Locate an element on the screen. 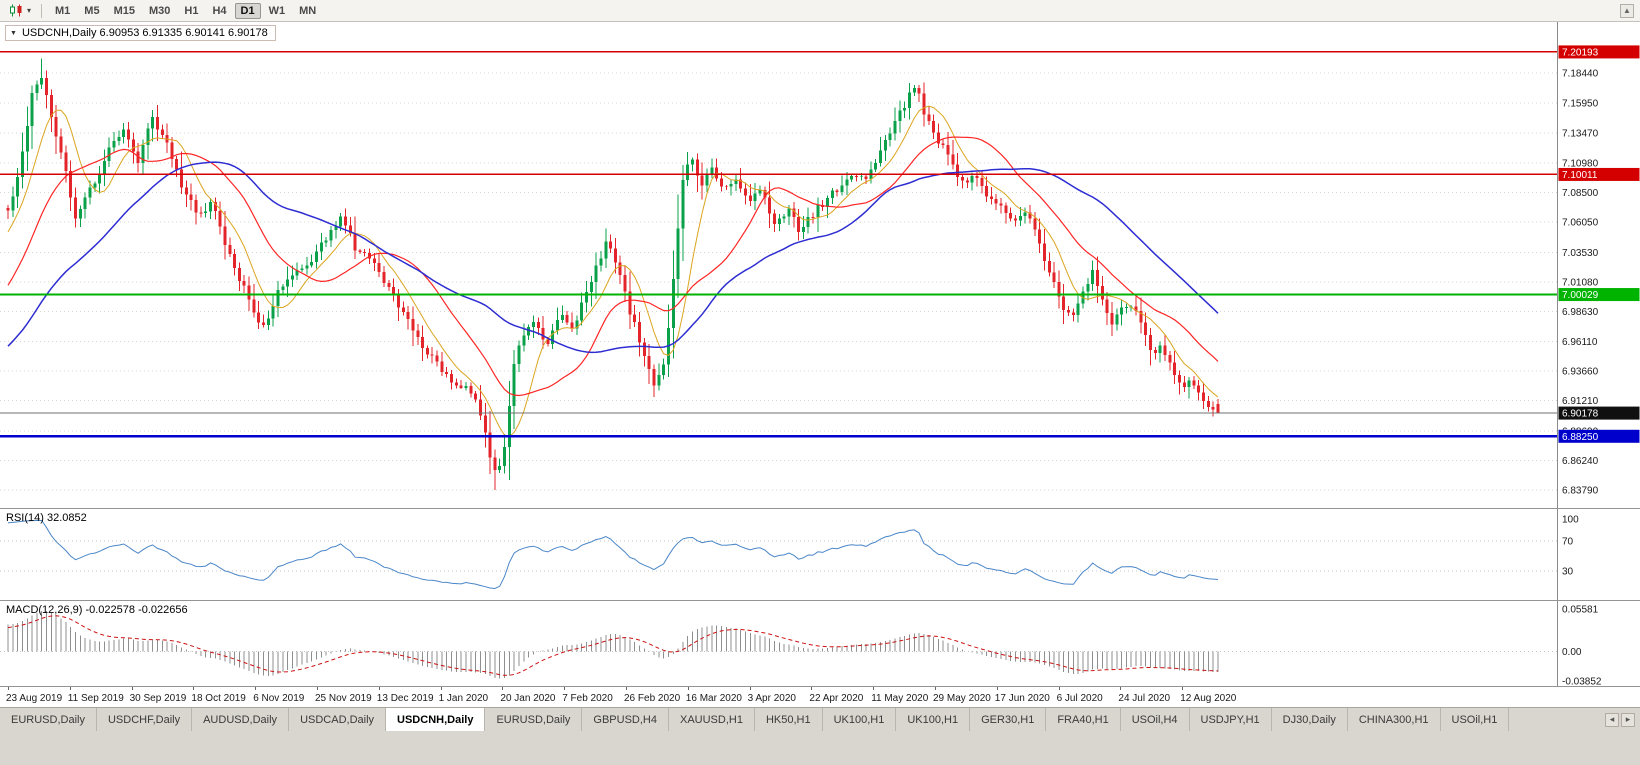  date-label: 25 Nov 2019 is located at coordinates (343, 698).